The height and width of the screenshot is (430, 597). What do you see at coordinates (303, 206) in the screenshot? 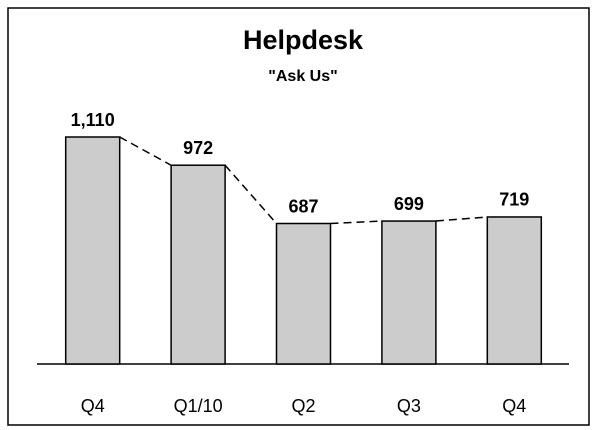
I see `data-label: 687` at bounding box center [303, 206].